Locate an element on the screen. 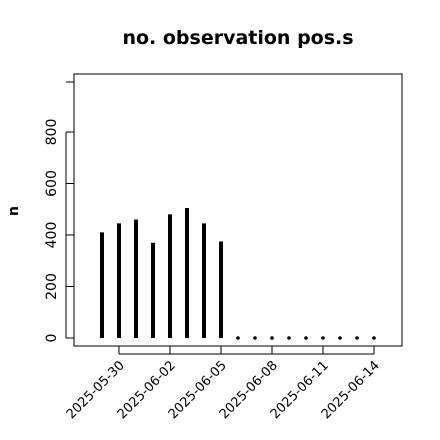 This screenshot has height=440, width=440. y-tick-label: 200 is located at coordinates (52, 286).